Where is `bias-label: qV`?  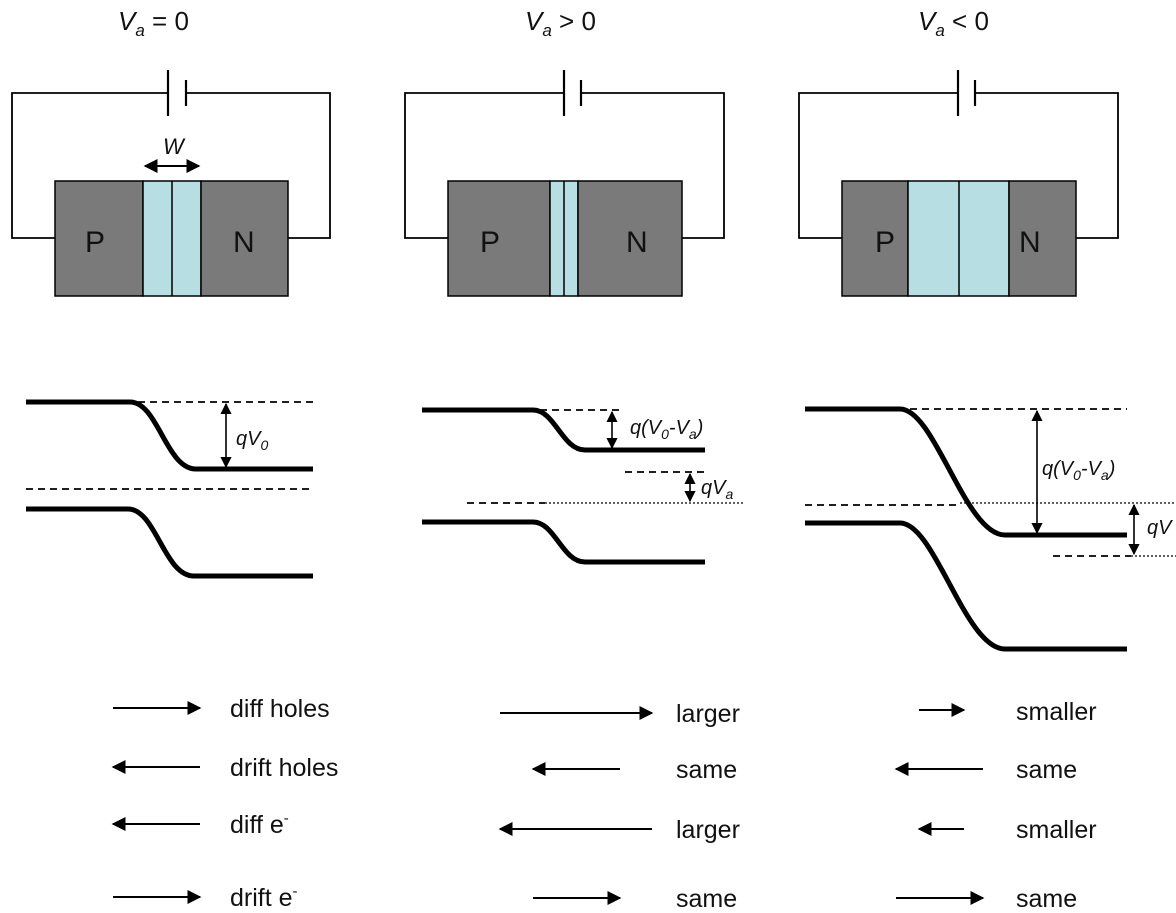
bias-label: qV is located at coordinates (1160, 528).